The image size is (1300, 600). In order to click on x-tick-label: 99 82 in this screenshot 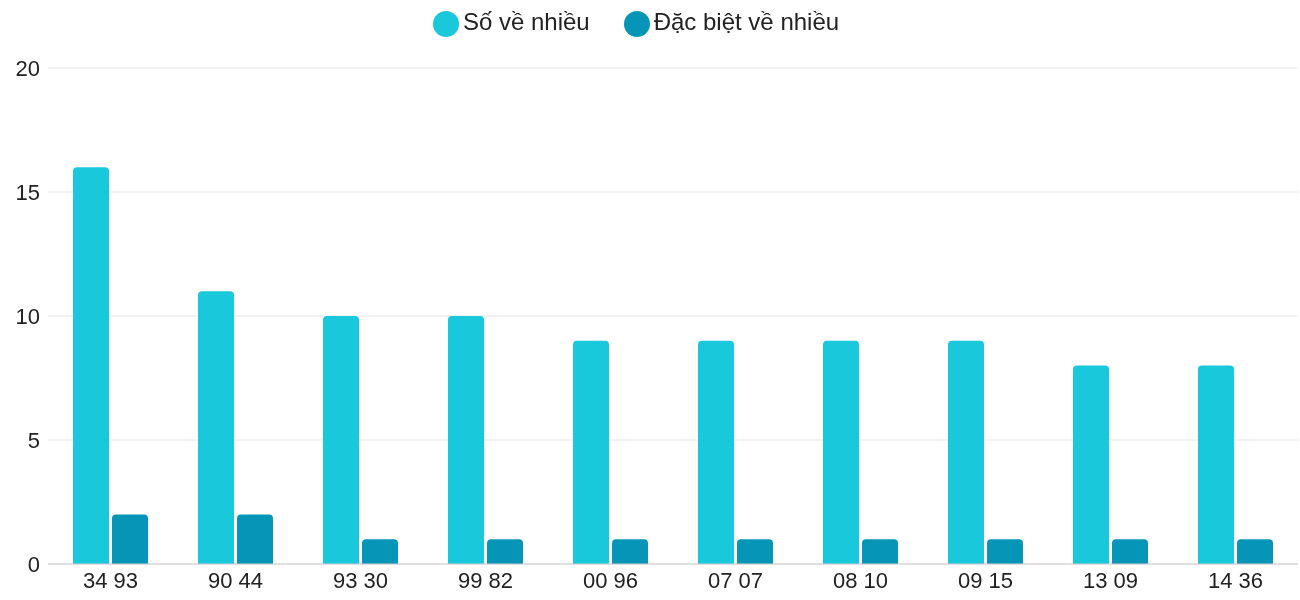, I will do `click(485, 580)`.